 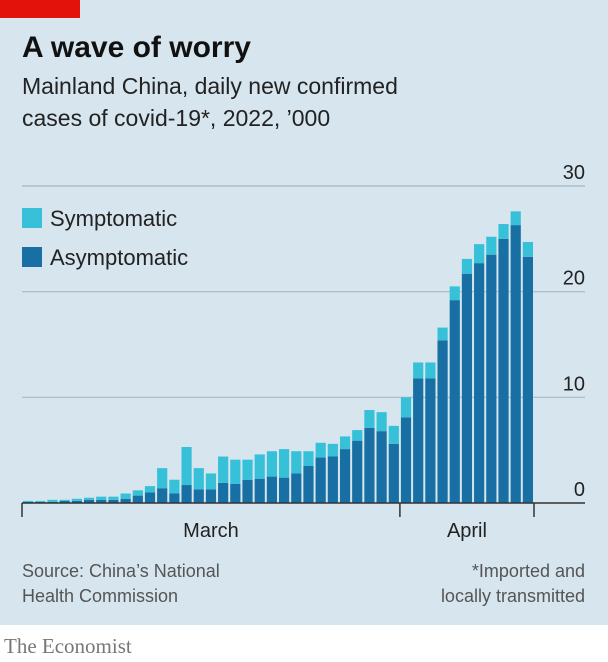 What do you see at coordinates (574, 279) in the screenshot?
I see `y-tick-label: 20` at bounding box center [574, 279].